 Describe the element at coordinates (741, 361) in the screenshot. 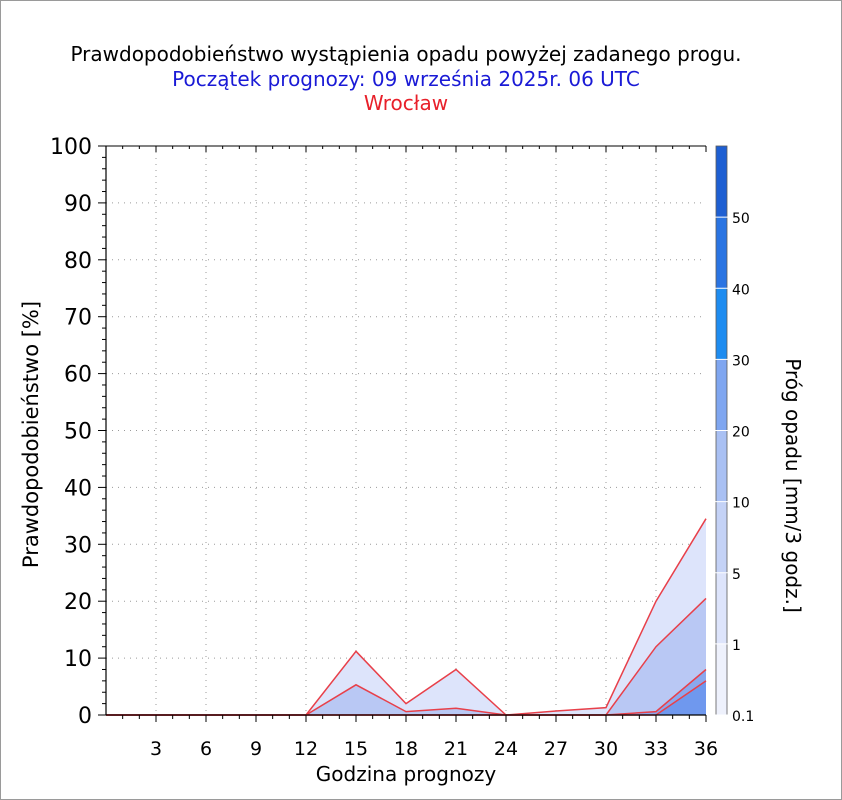

I see `colorbar-tick-label: 30` at that location.